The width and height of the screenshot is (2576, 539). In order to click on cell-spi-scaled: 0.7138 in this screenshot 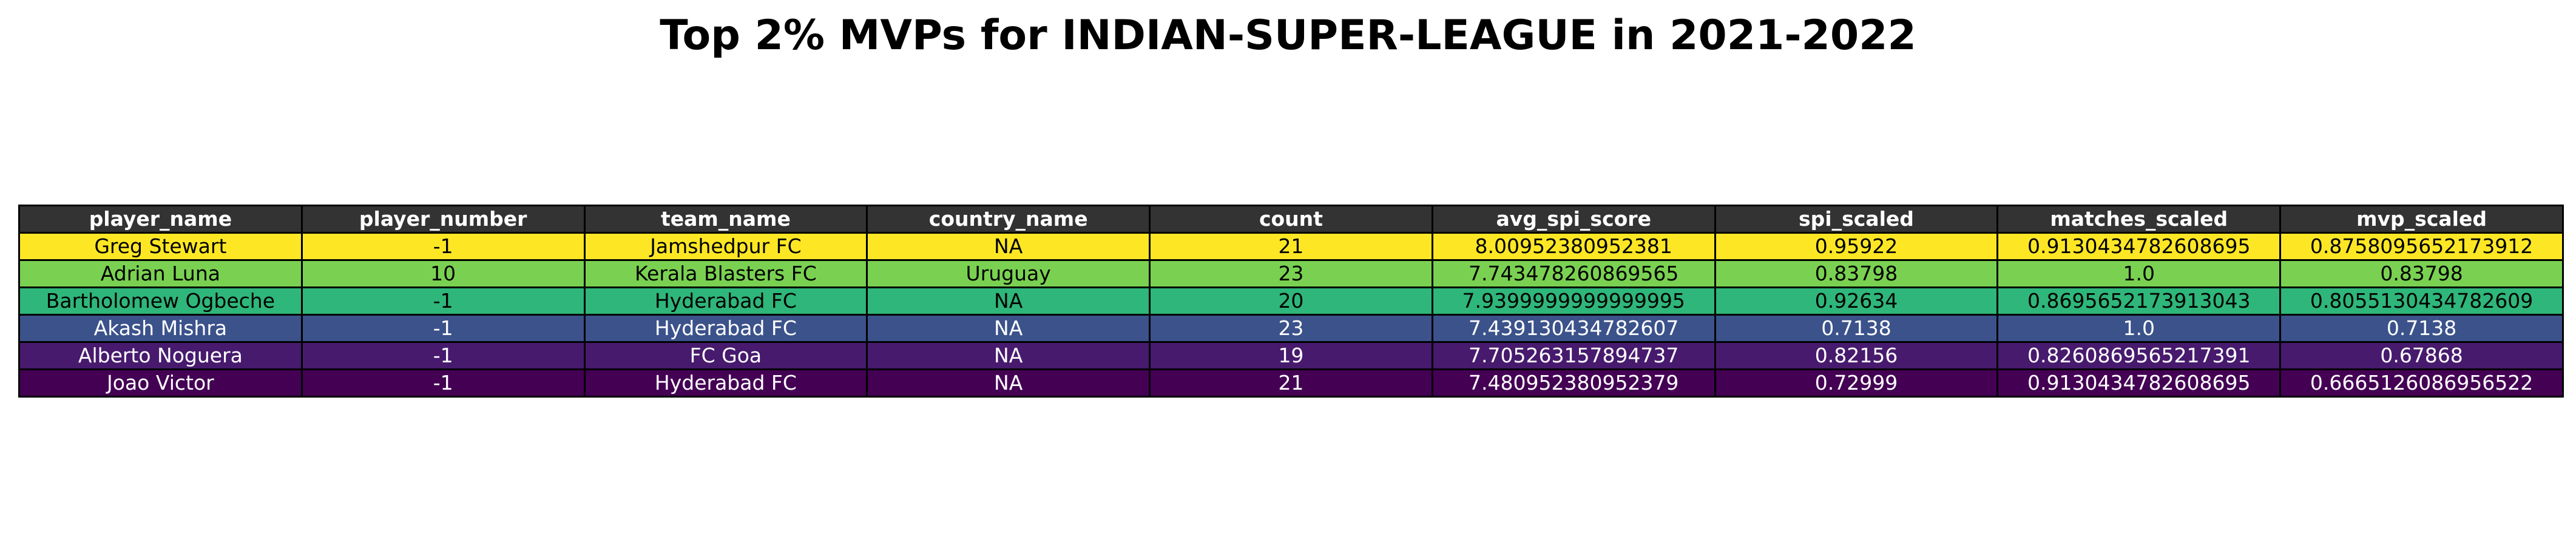, I will do `click(1856, 328)`.